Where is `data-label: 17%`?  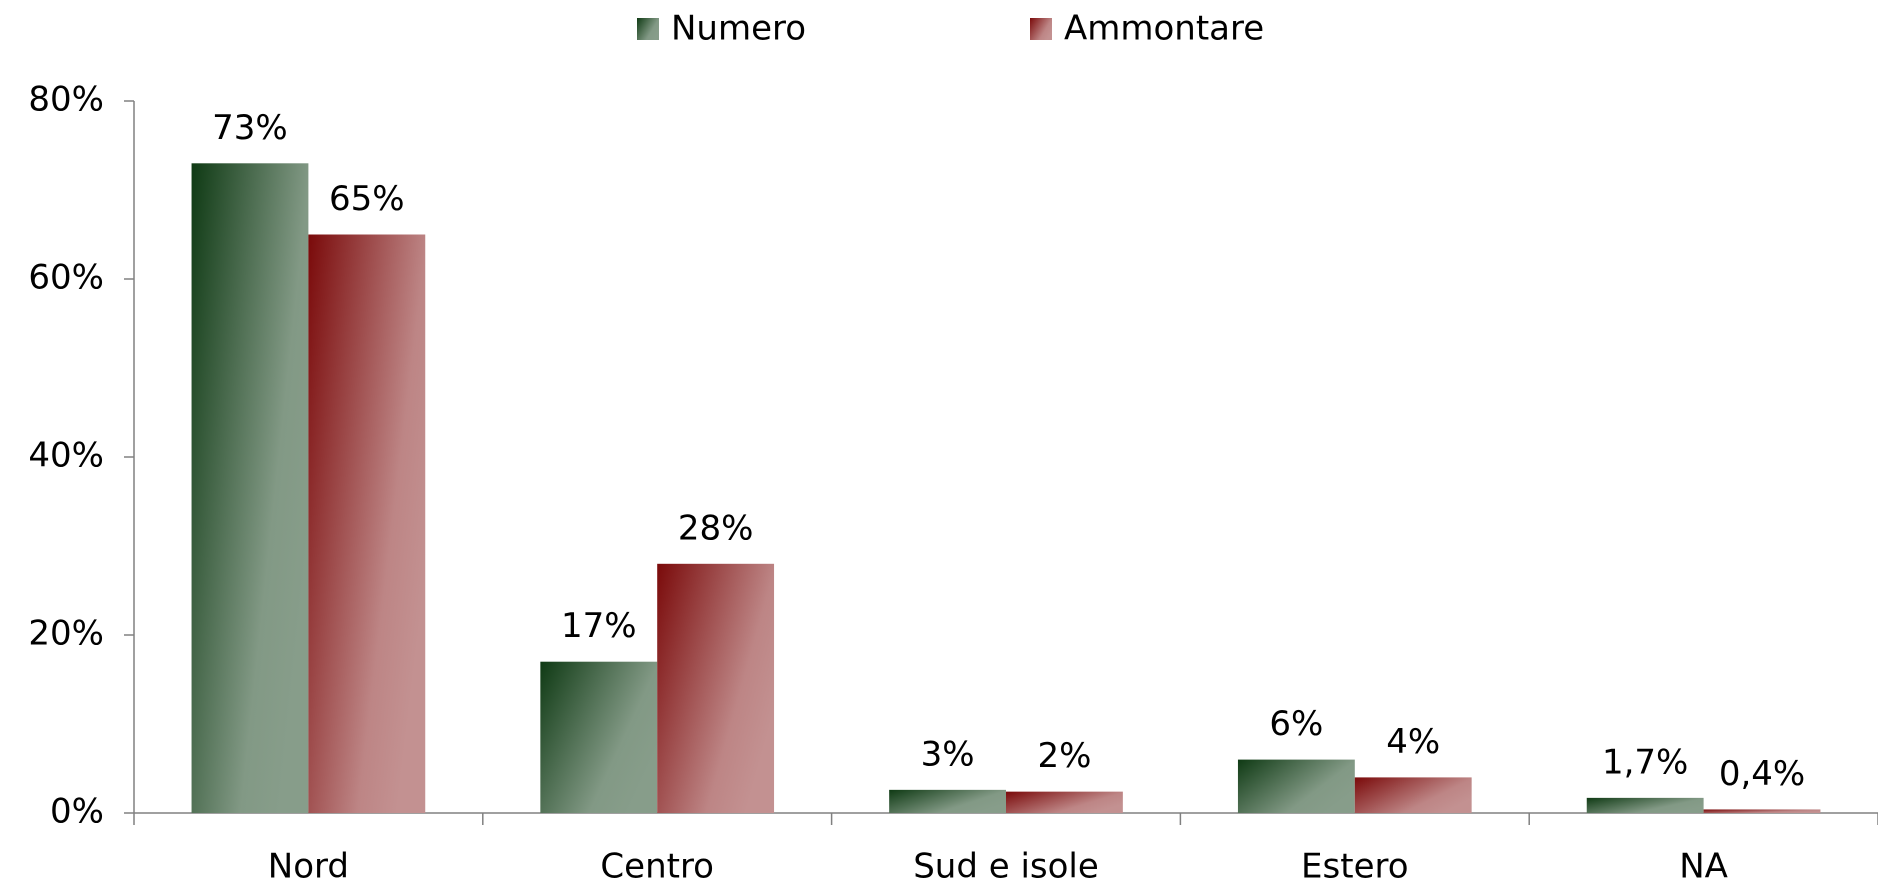 data-label: 17% is located at coordinates (599, 626).